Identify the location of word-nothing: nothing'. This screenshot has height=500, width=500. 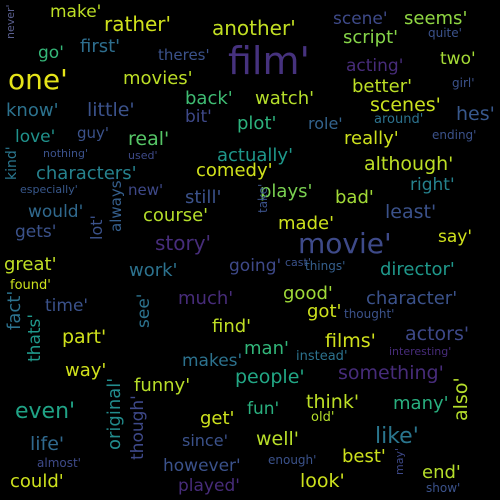
(66, 153).